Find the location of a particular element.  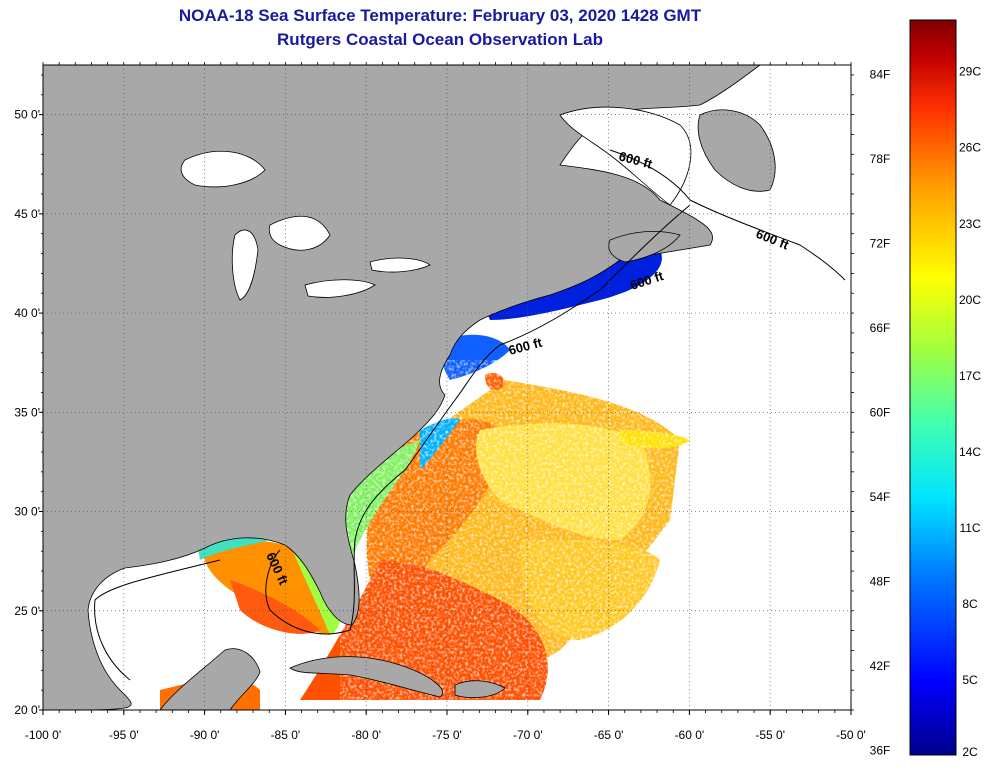

colorbar-f-label: 66F is located at coordinates (880, 328).